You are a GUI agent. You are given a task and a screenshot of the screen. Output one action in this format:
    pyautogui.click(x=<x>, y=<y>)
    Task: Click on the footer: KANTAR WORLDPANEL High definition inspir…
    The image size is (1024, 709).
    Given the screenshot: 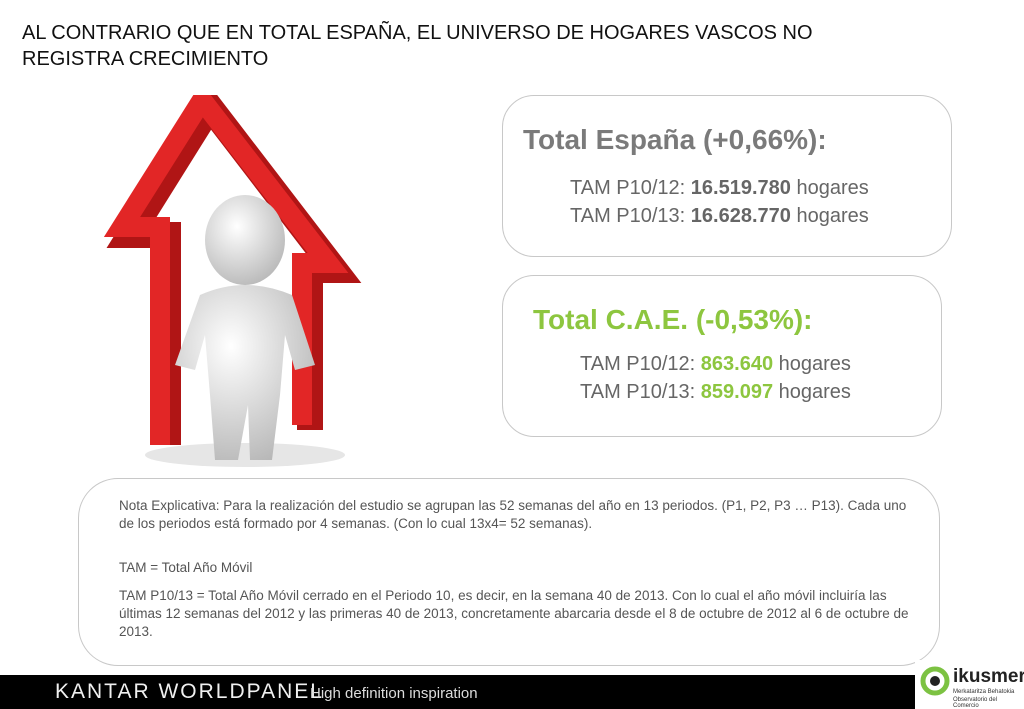 What is the action you would take?
    pyautogui.click(x=512, y=692)
    